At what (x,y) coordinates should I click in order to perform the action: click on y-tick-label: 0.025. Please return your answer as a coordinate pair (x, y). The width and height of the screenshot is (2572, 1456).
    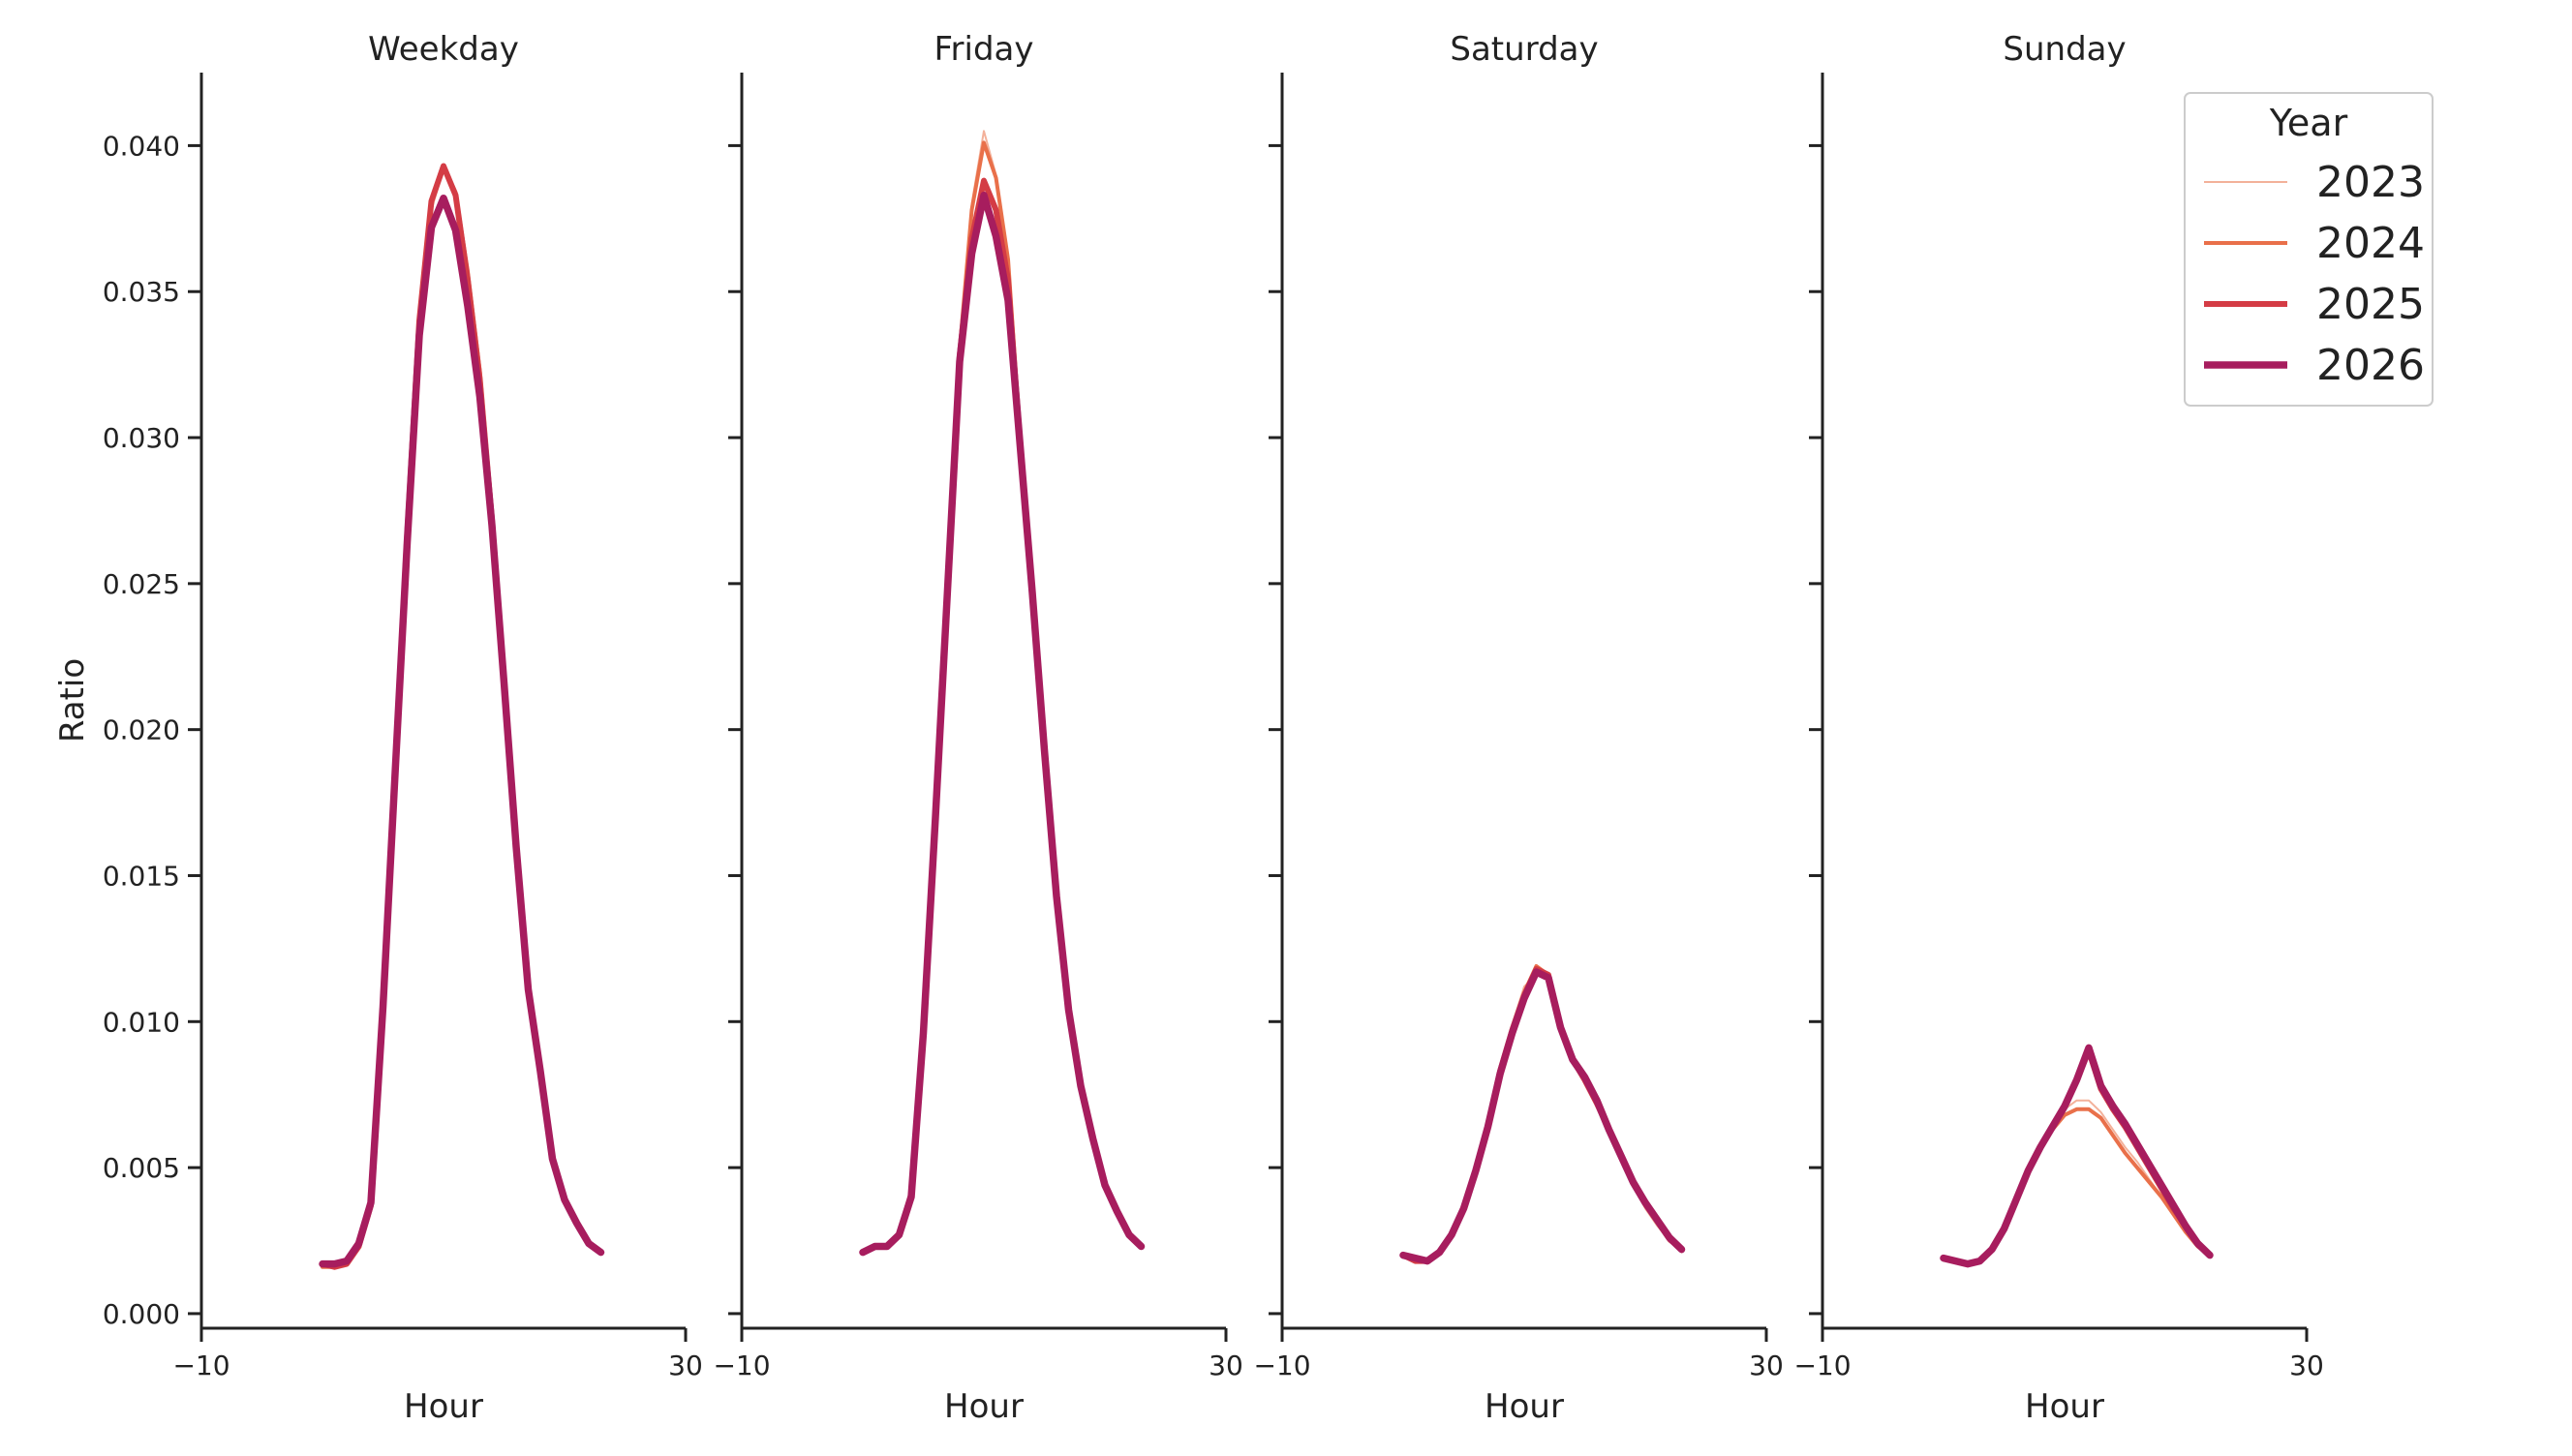
    Looking at the image, I should click on (141, 584).